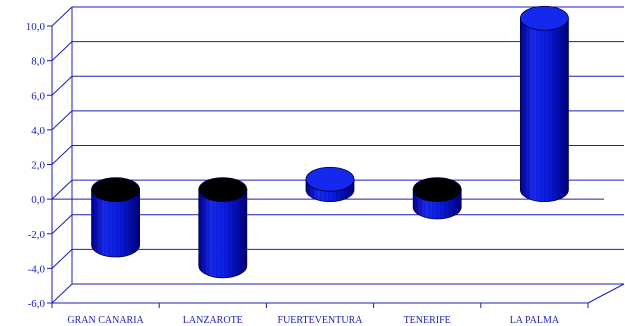 The width and height of the screenshot is (625, 326). Describe the element at coordinates (36, 27) in the screenshot. I see `y-tick-label: 10,0` at that location.